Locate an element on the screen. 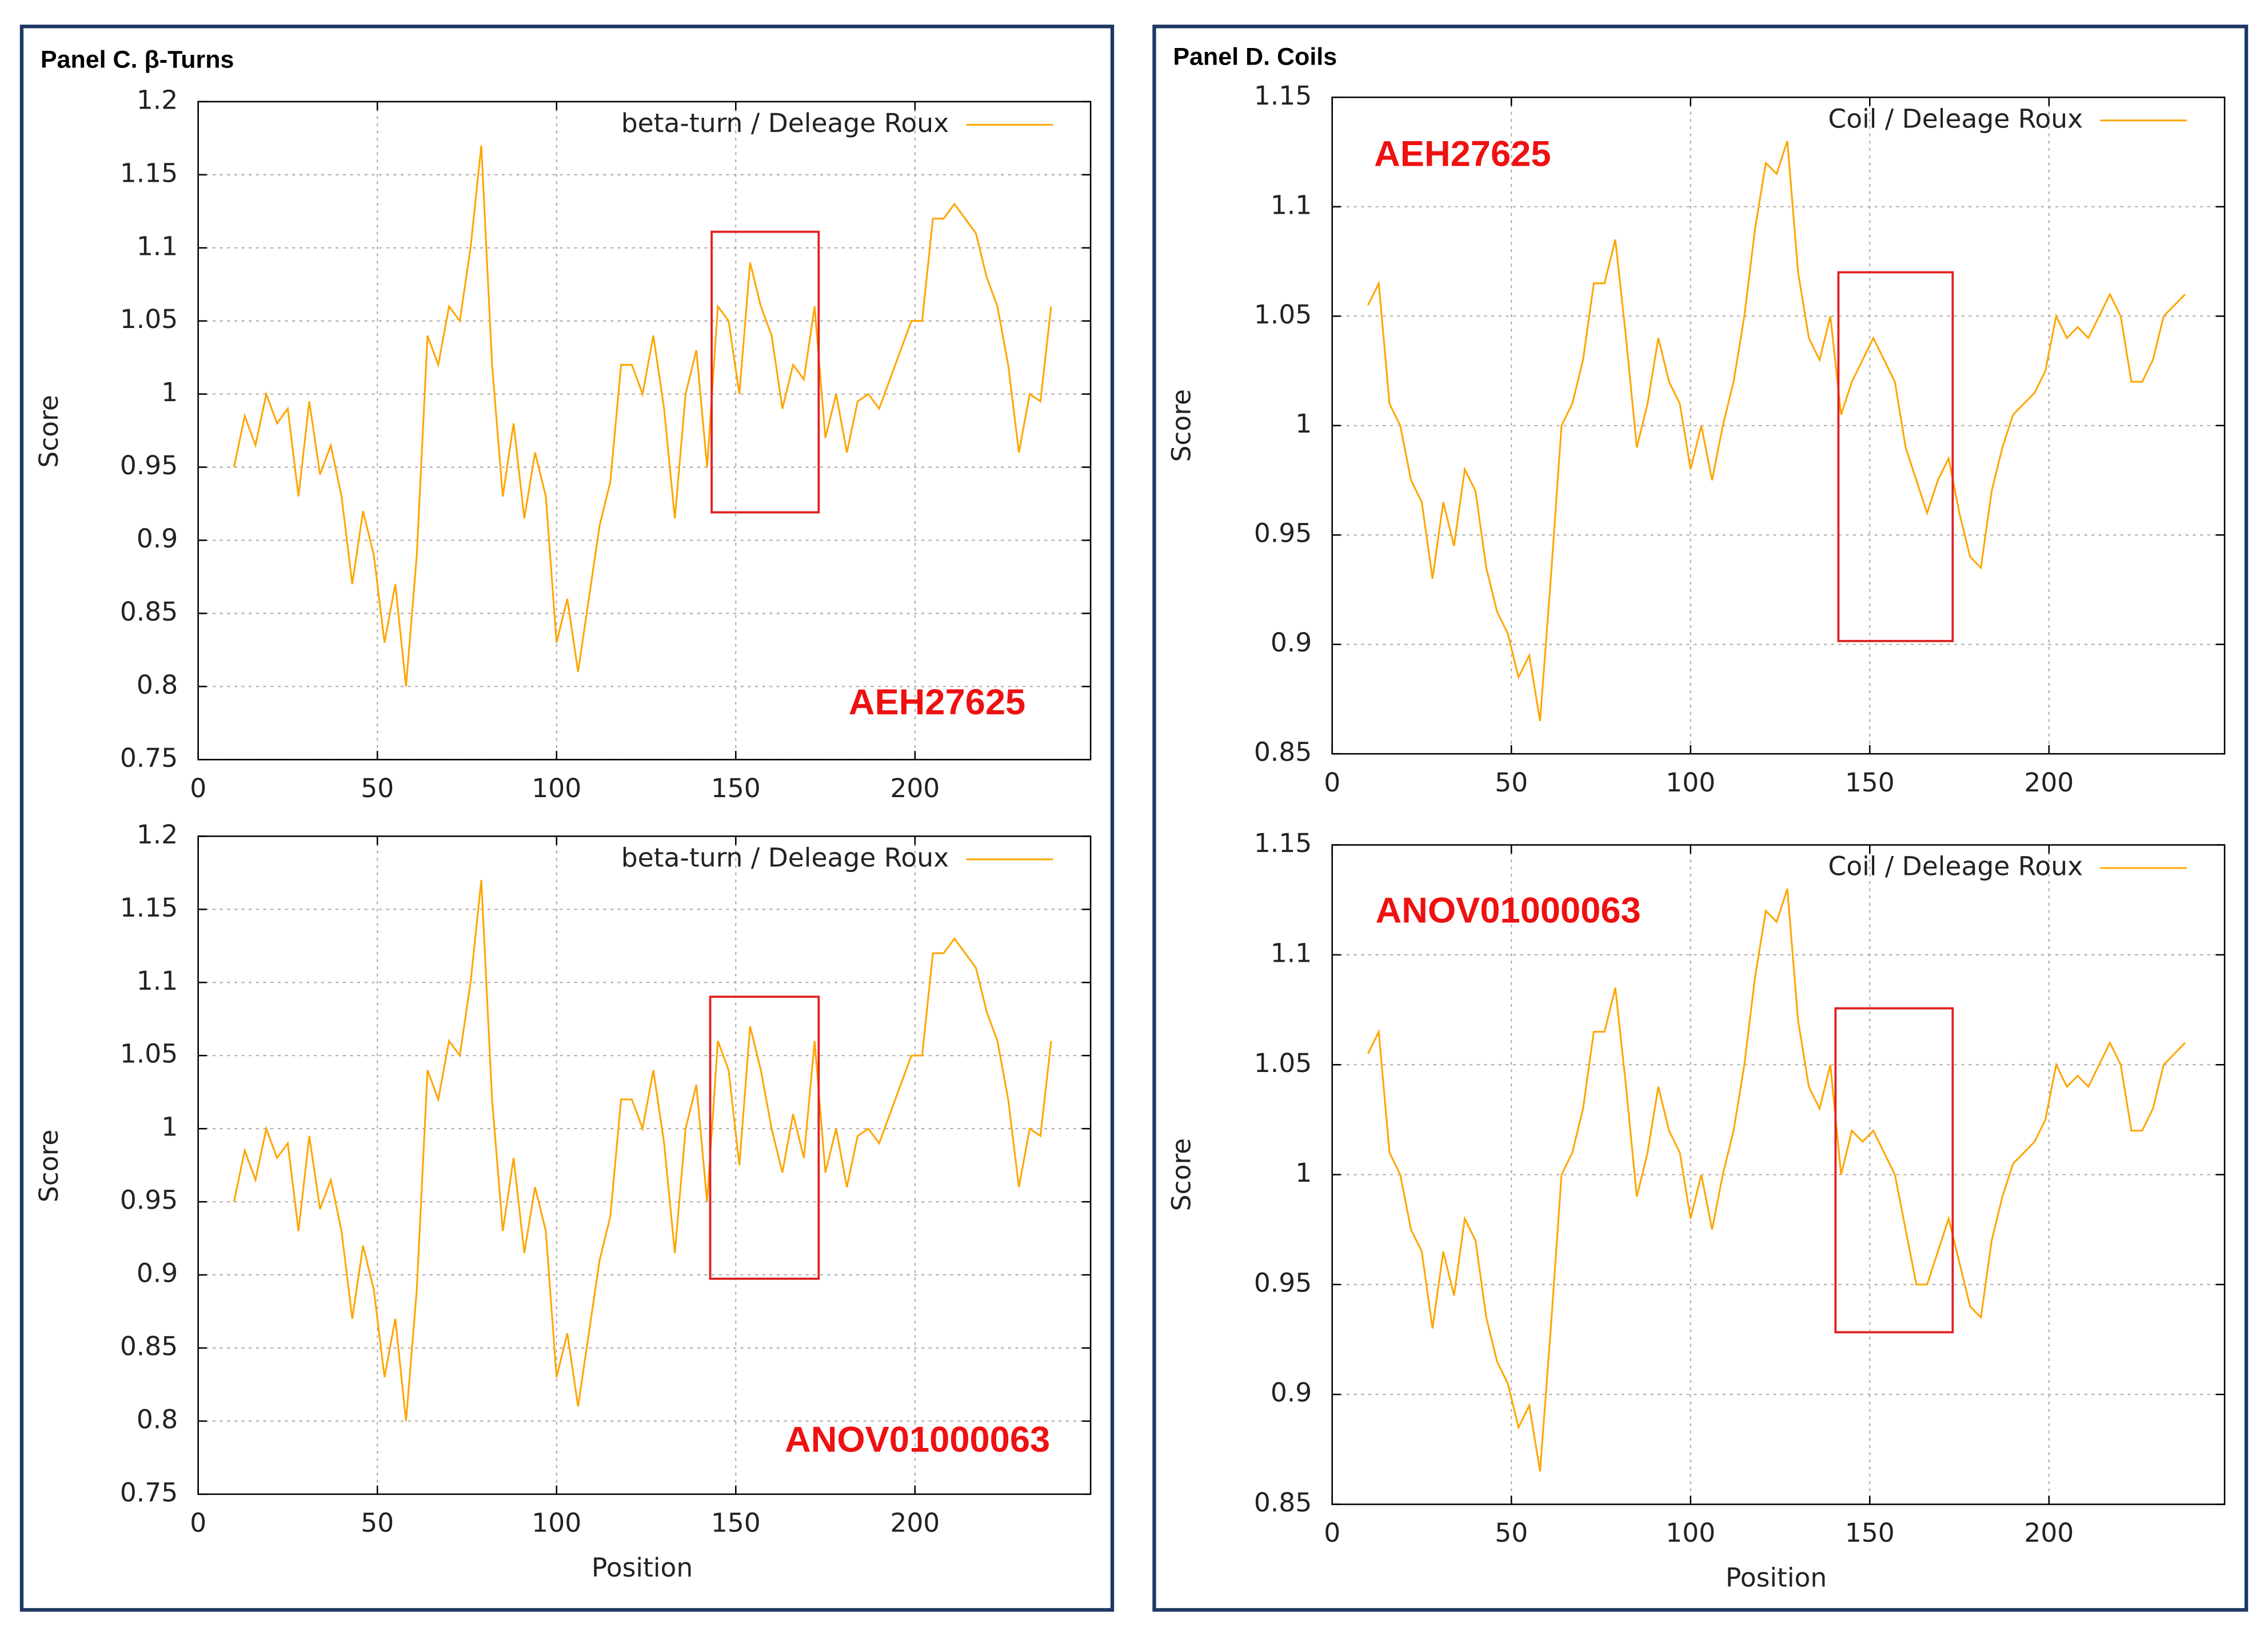 This screenshot has height=1632, width=2268. panel-title: Panel C. β-Turns is located at coordinates (137, 59).